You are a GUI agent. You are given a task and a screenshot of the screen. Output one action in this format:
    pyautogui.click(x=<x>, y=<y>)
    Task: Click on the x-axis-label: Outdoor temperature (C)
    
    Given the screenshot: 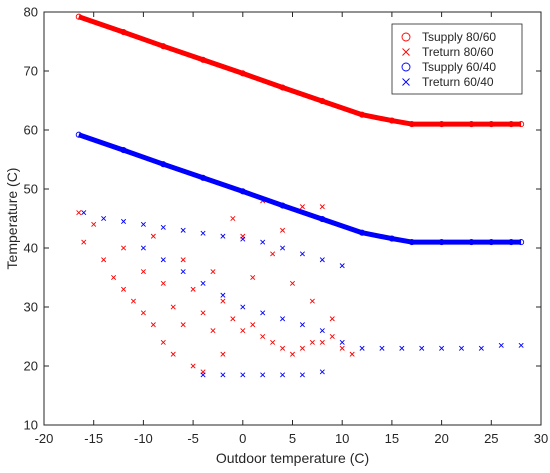 What is the action you would take?
    pyautogui.click(x=292, y=458)
    